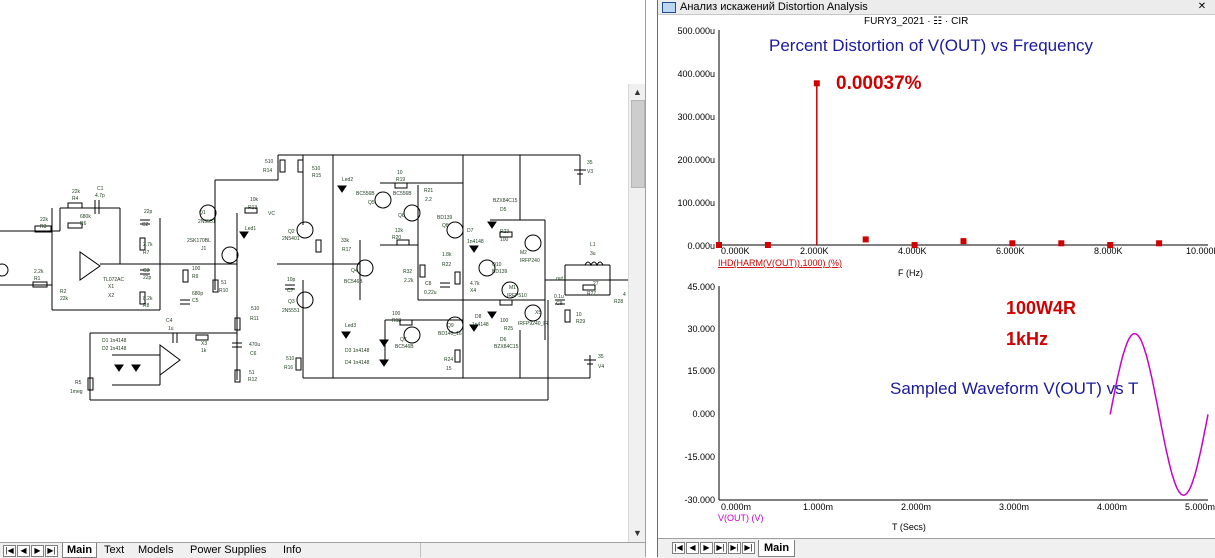 This screenshot has height=558, width=1215. I want to click on label-r23: R23, so click(504, 232).